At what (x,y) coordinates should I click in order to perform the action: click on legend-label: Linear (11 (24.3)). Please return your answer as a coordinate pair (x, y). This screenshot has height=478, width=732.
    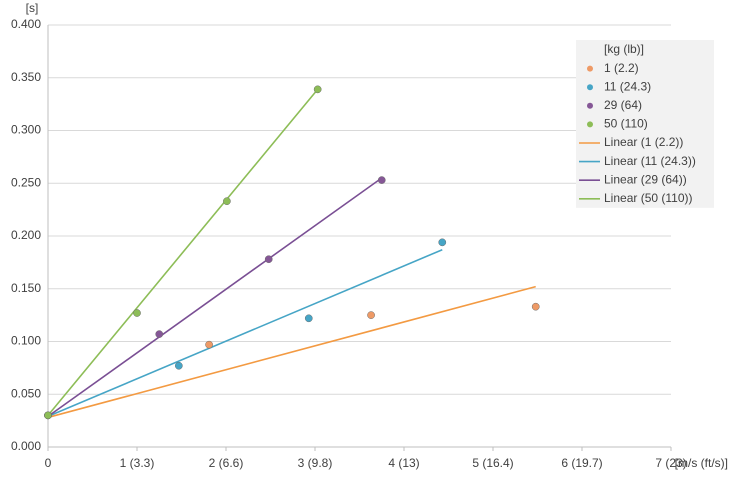
    Looking at the image, I should click on (650, 161).